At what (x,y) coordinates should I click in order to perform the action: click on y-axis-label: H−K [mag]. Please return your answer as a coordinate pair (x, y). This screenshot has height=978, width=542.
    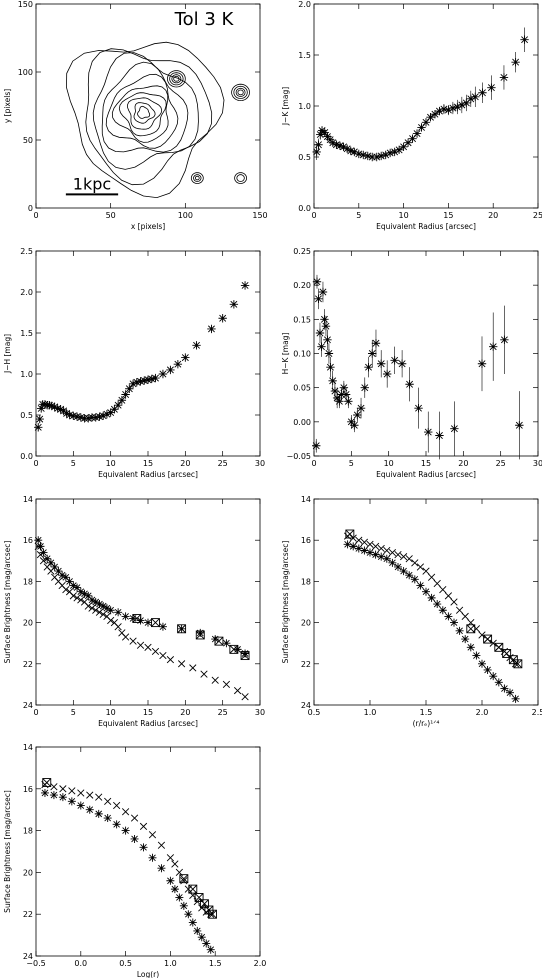
    Looking at the image, I should click on (285, 354).